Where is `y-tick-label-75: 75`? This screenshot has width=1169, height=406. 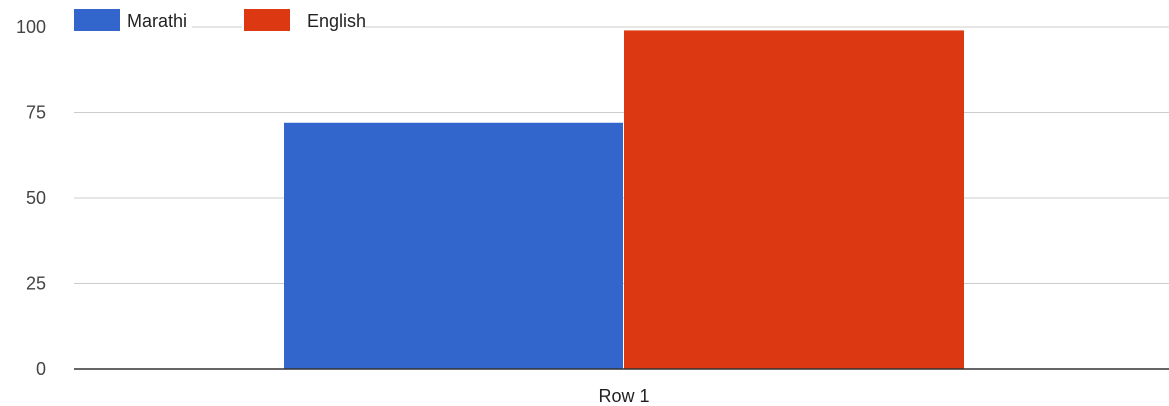
y-tick-label-75: 75 is located at coordinates (36, 113).